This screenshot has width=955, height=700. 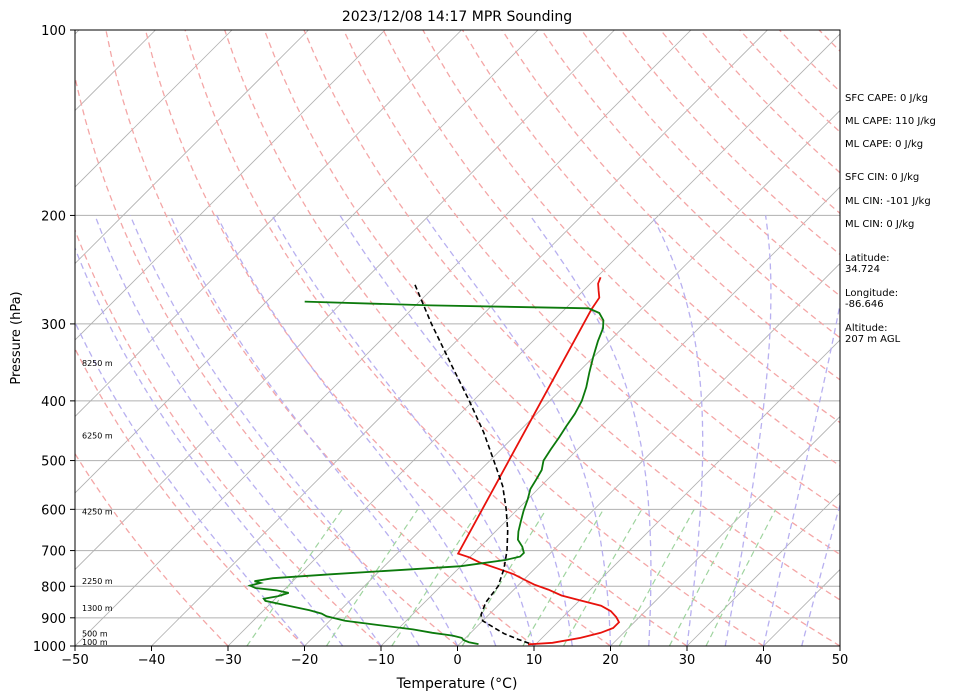 I want to click on x-axis-label: Temperature (°C), so click(x=457, y=684).